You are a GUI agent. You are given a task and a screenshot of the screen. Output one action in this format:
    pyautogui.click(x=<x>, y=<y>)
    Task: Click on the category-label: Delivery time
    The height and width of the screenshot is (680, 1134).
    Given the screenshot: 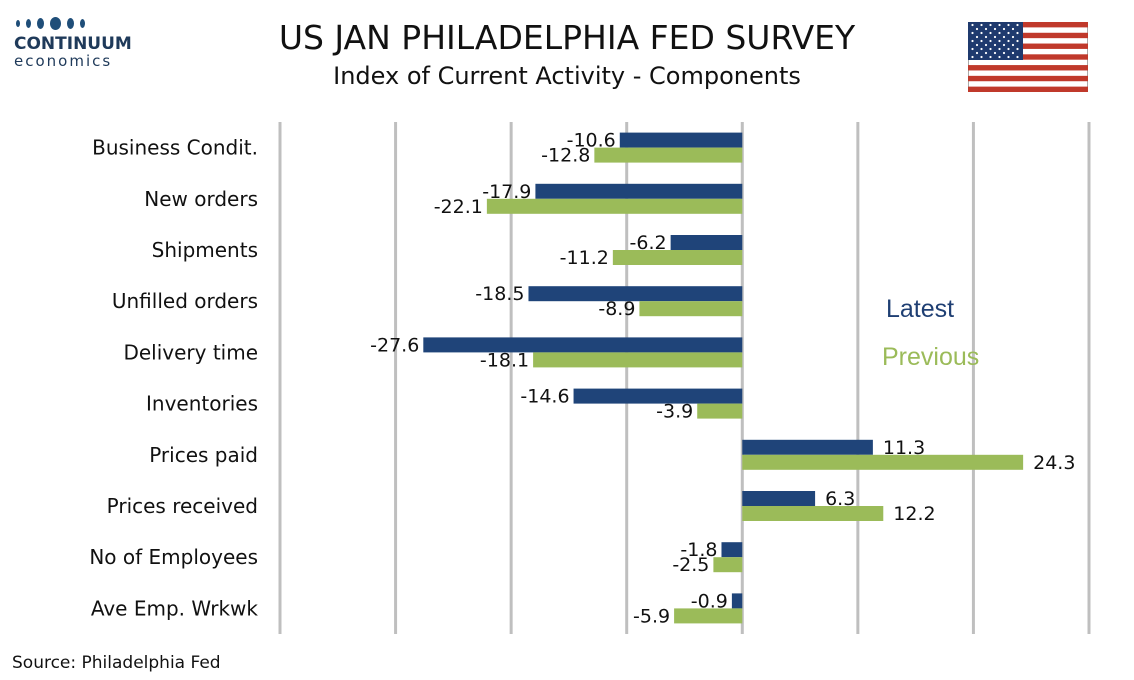 What is the action you would take?
    pyautogui.click(x=190, y=352)
    